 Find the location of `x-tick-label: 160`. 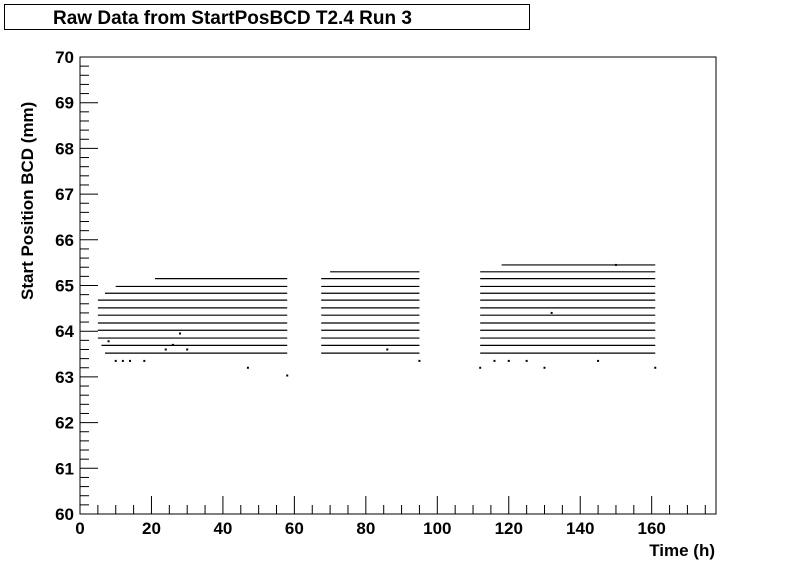

x-tick-label: 160 is located at coordinates (651, 528).